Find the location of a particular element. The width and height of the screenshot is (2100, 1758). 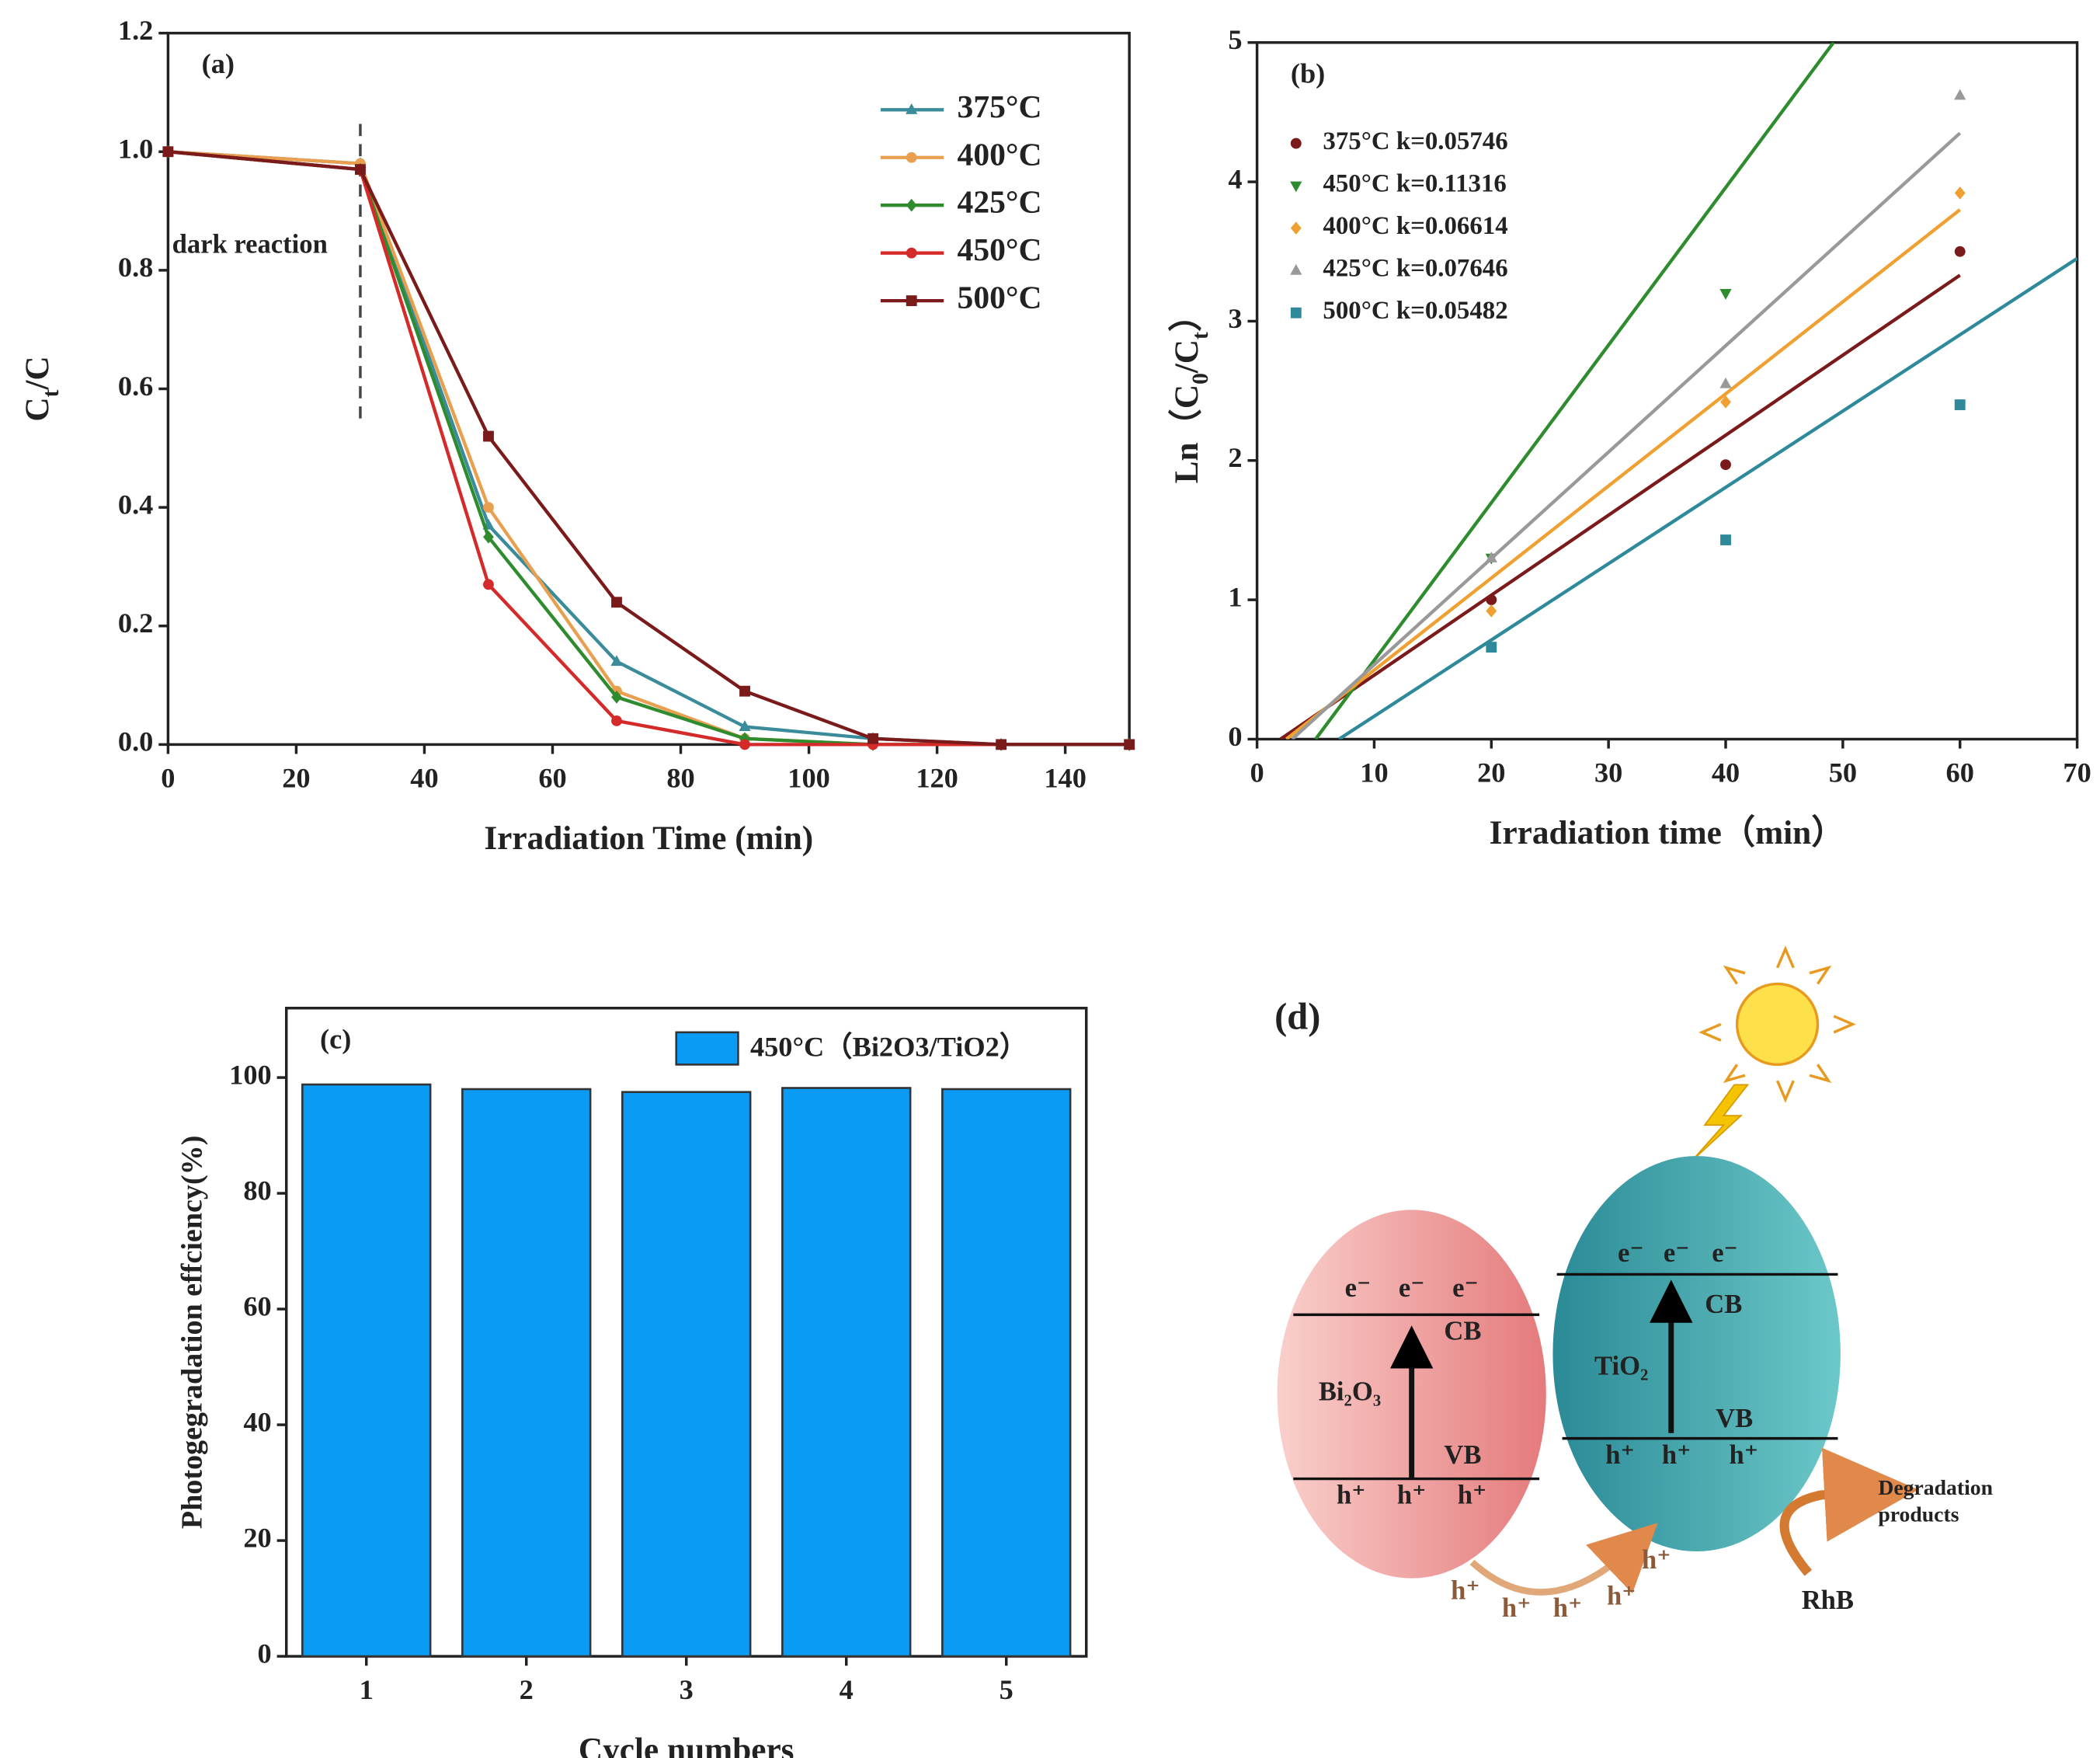

x-tick-label: 5 is located at coordinates (1007, 1689).